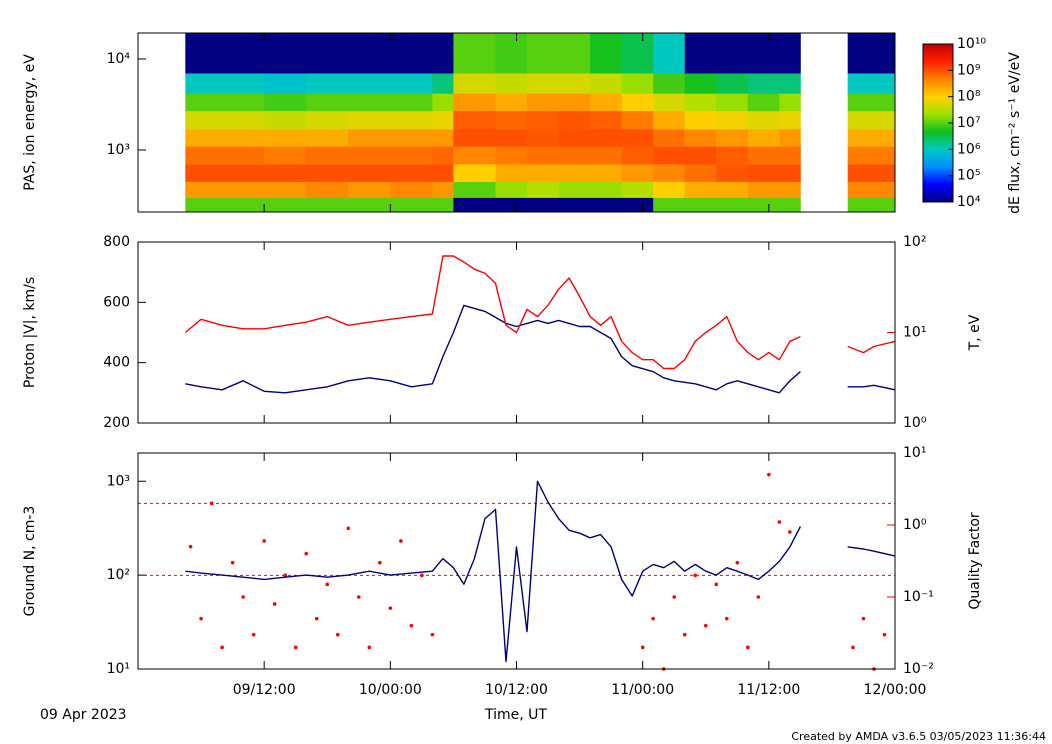 Image resolution: width=1052 pixels, height=744 pixels. Describe the element at coordinates (969, 70) in the screenshot. I see `colorbar-tick-label: 10⁹` at that location.